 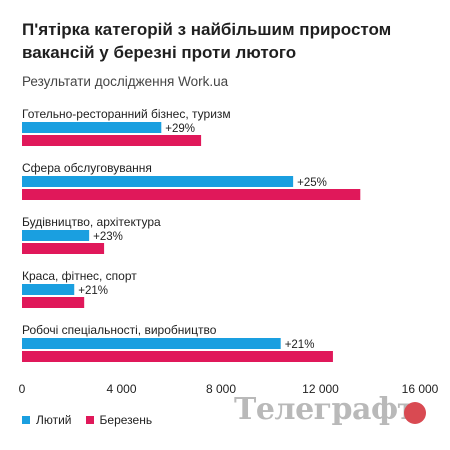 I want to click on telegraf-logo: Телеграфъ, so click(x=327, y=409).